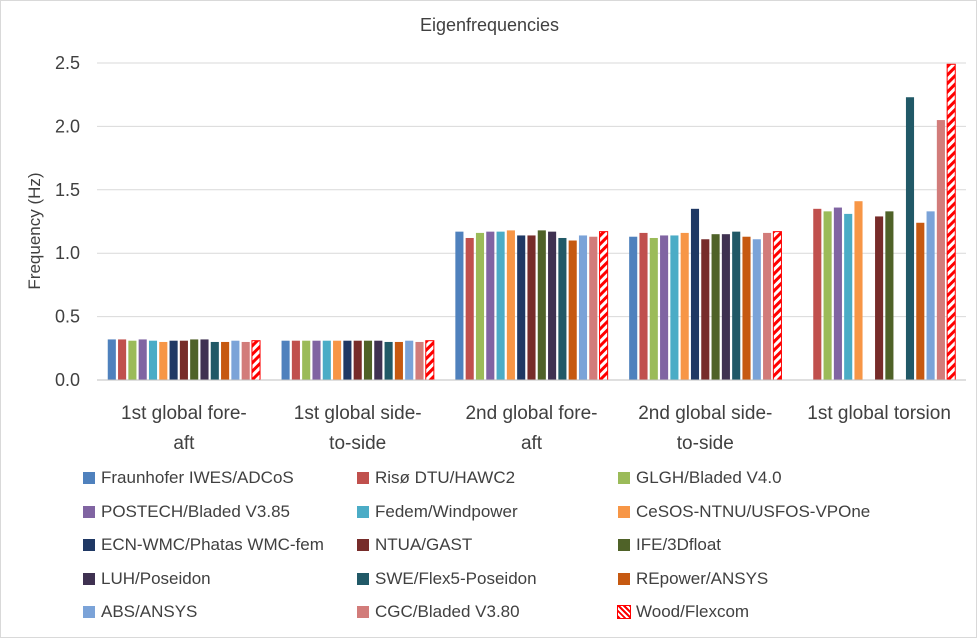 The width and height of the screenshot is (977, 638). I want to click on legend-label: SWE/Flex5-Poseidon, so click(456, 578).